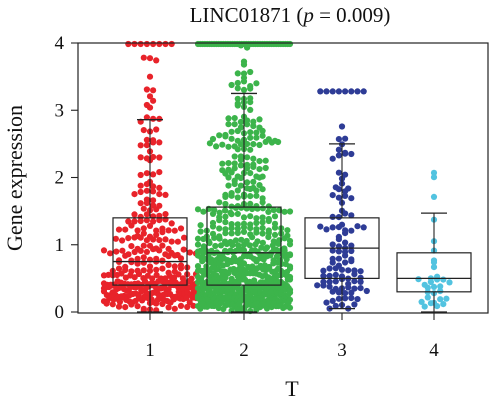 Image resolution: width=500 pixels, height=410 pixels. What do you see at coordinates (60, 43) in the screenshot?
I see `y-tick-label: 4` at bounding box center [60, 43].